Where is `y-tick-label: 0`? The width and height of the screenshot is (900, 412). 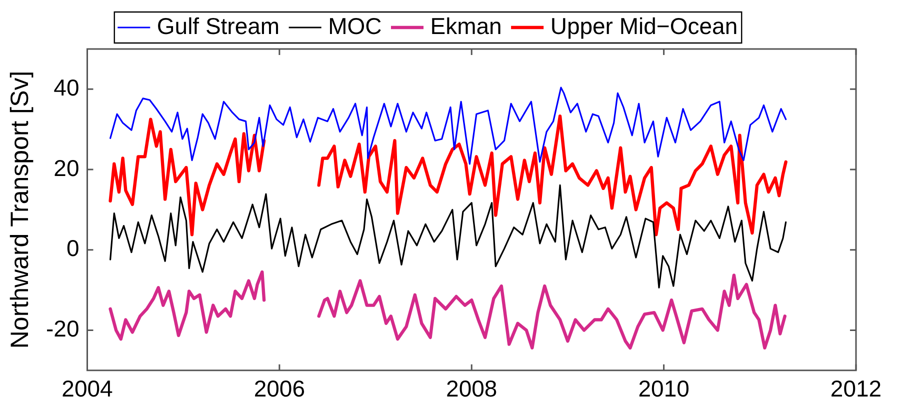 y-tick-label: 0 is located at coordinates (73, 248).